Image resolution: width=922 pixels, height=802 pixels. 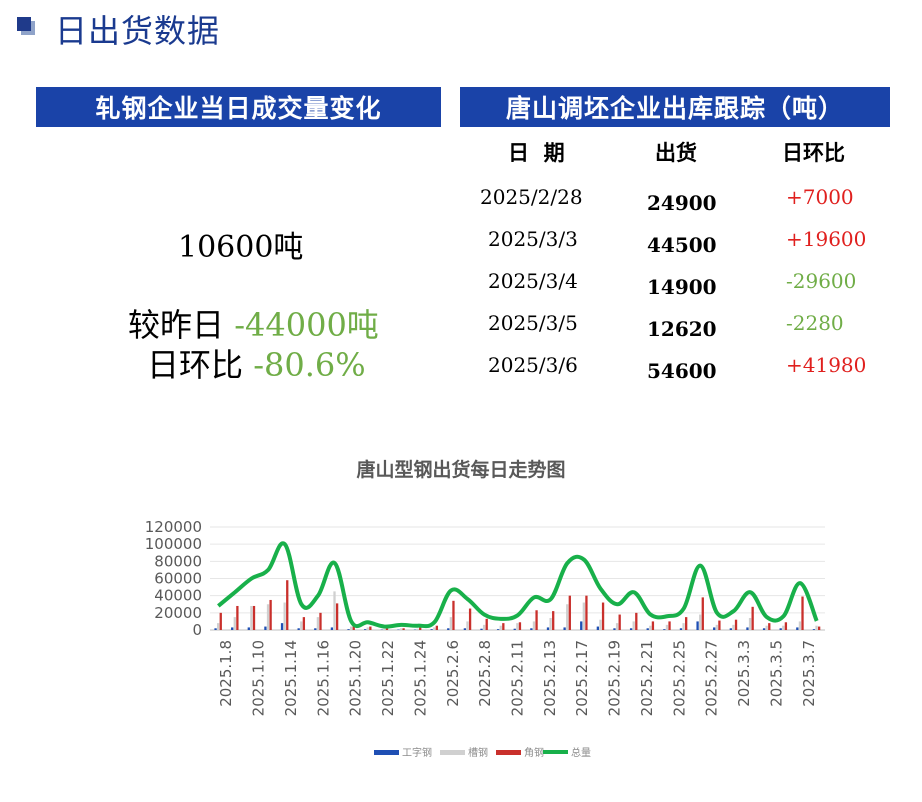 I want to click on page-title: 日出货数据, so click(x=138, y=31).